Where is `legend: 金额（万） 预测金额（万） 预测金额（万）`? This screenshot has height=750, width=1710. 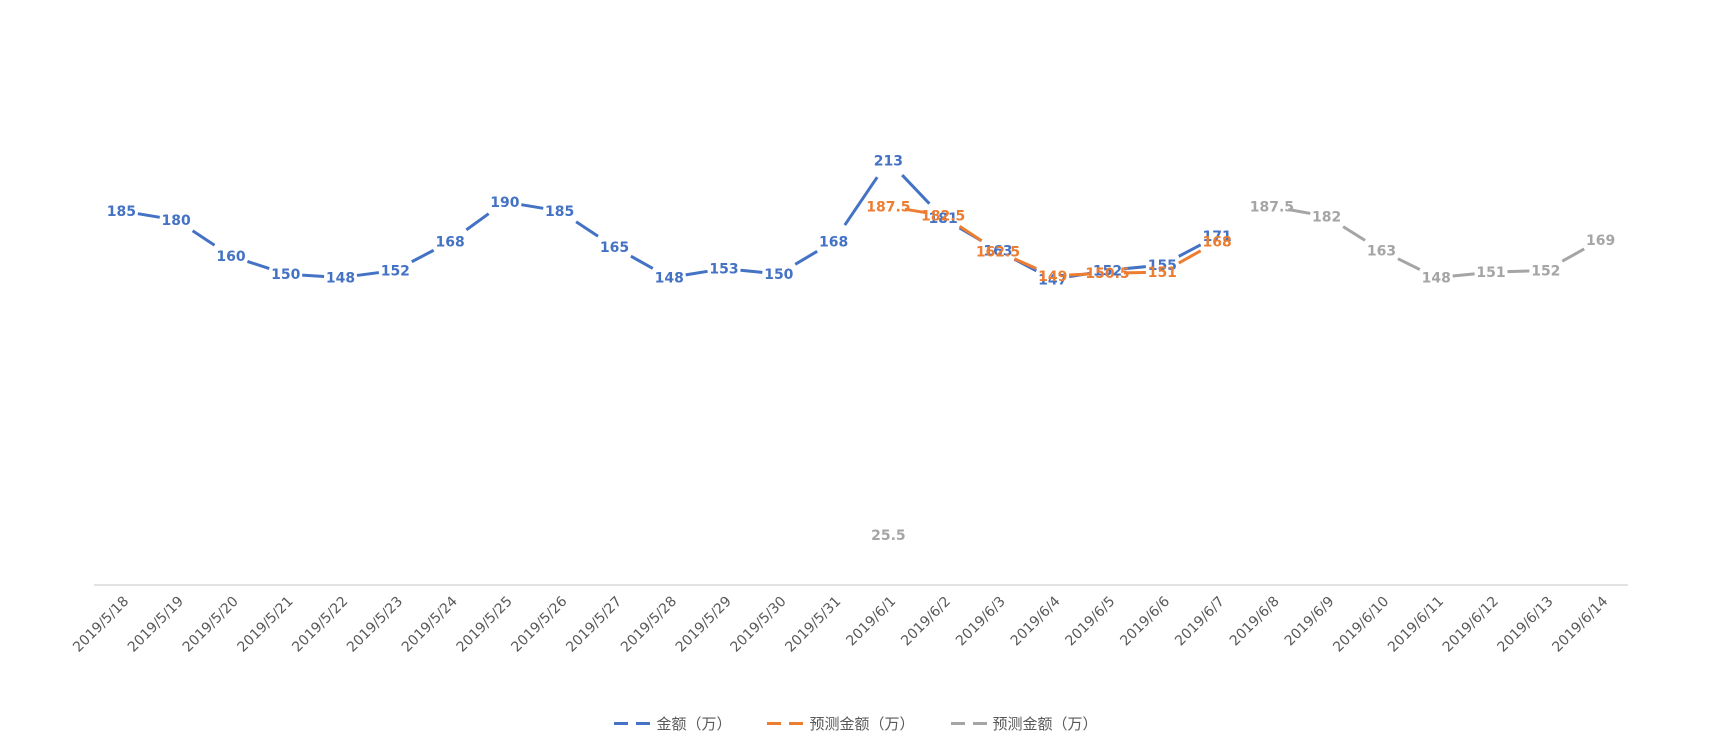 legend: 金额（万） 预测金额（万） 预测金额（万） is located at coordinates (855, 723).